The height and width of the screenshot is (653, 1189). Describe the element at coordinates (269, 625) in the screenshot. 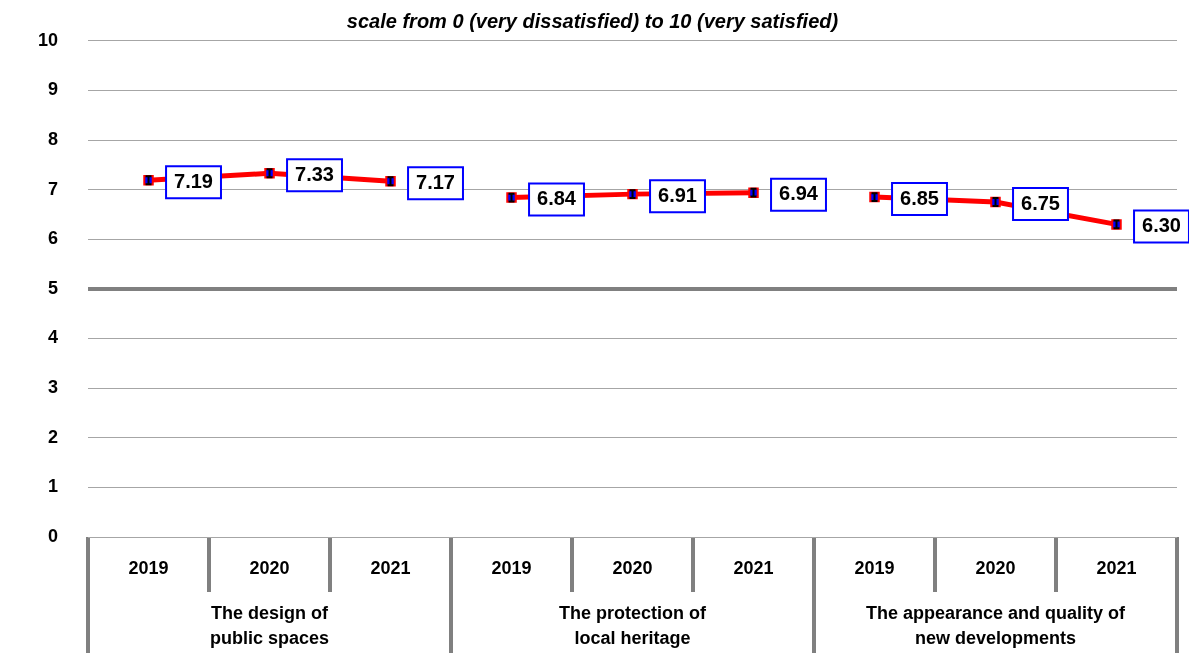

I see `text: The design of public spaces` at that location.